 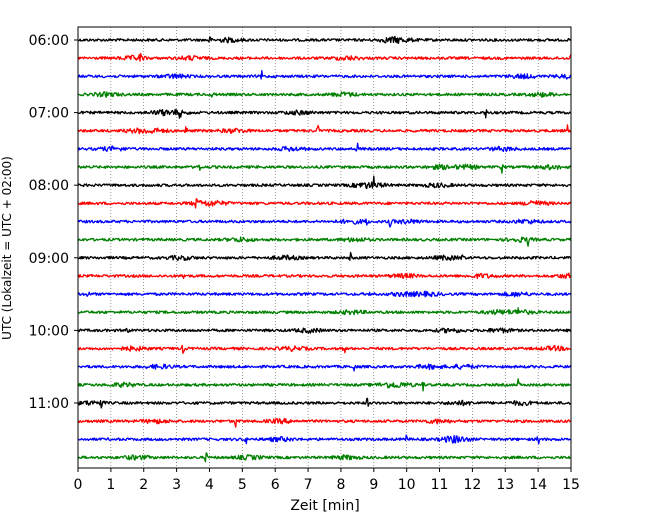 What do you see at coordinates (505, 485) in the screenshot?
I see `x-tick-label: 13` at bounding box center [505, 485].